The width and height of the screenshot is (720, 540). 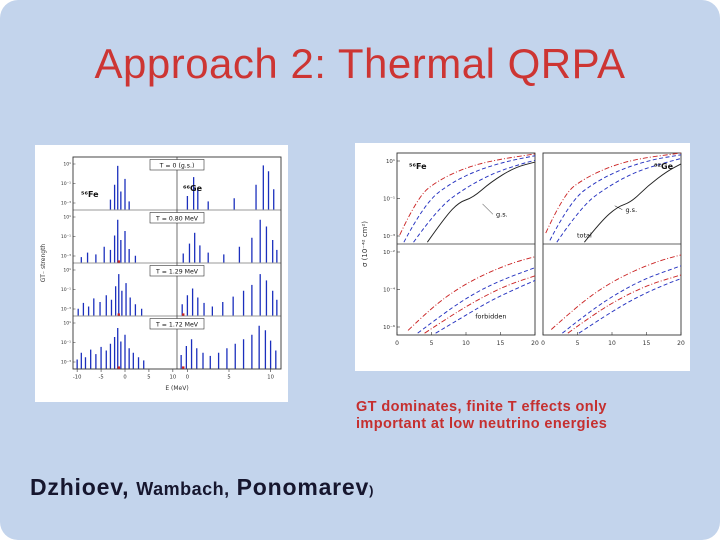 What do you see at coordinates (77, 378) in the screenshot?
I see `x-tick-label: -10` at bounding box center [77, 378].